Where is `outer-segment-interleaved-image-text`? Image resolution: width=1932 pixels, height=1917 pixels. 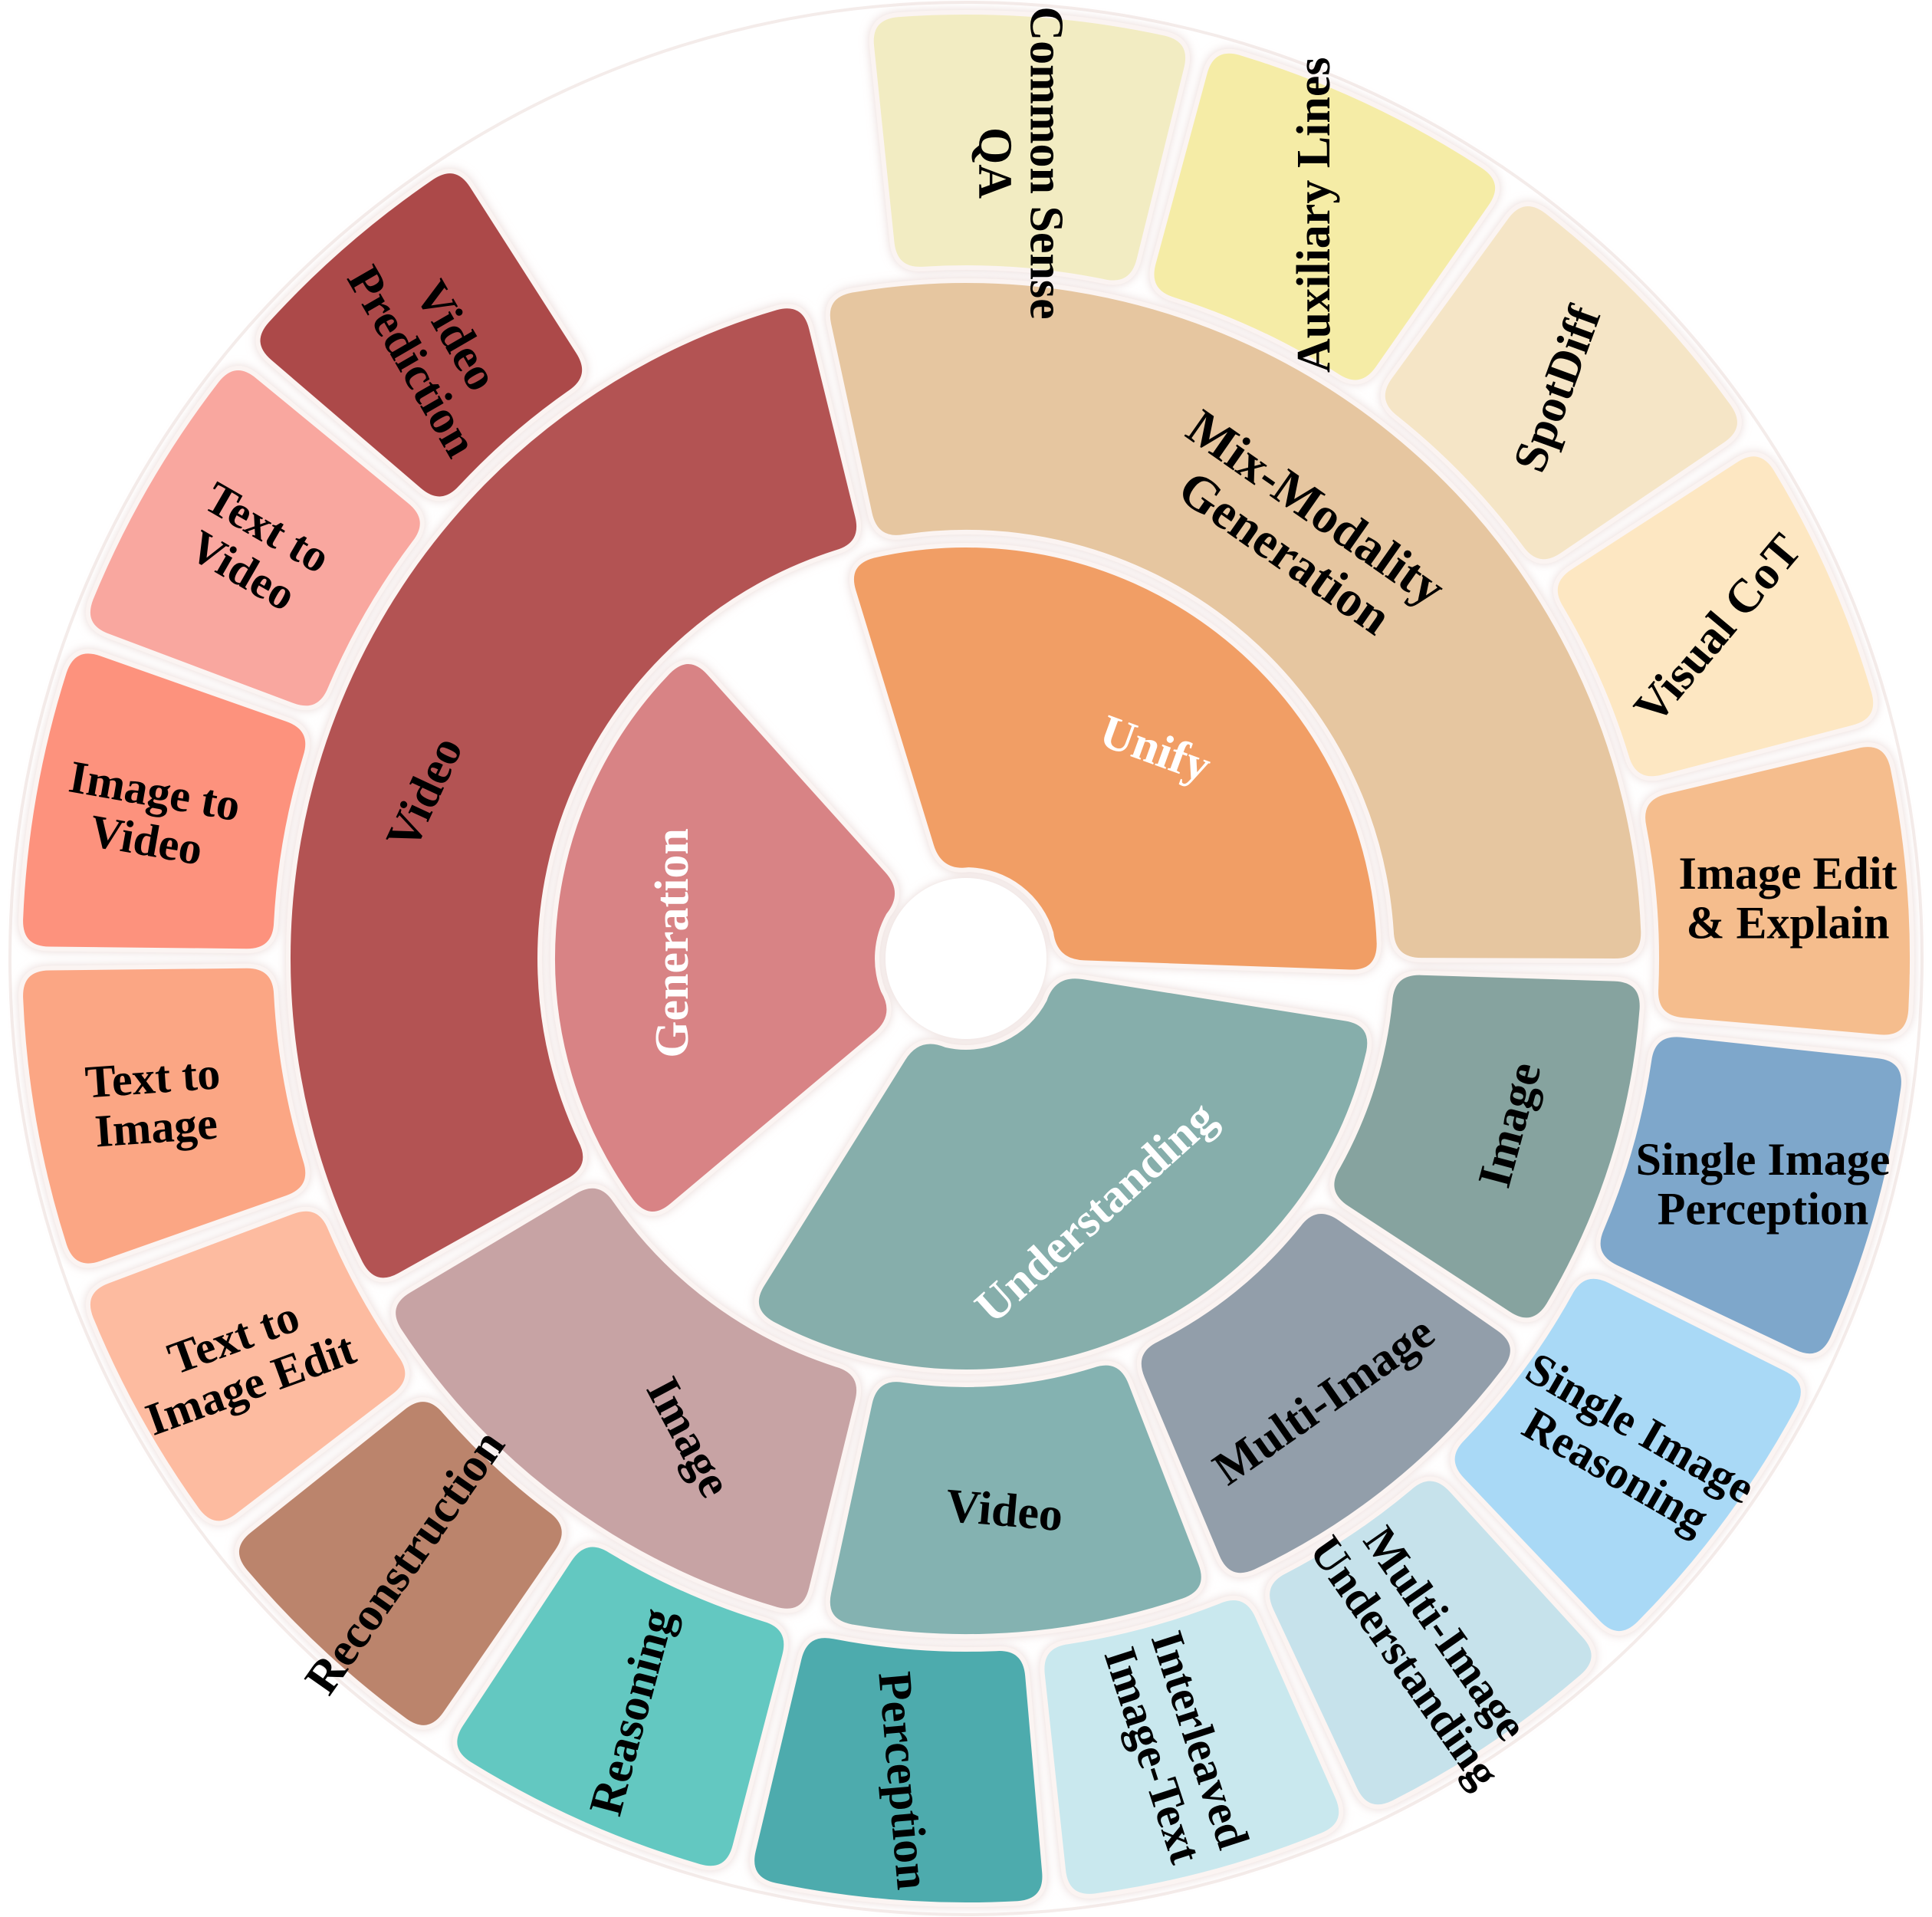 outer-segment-interleaved-image-text is located at coordinates (1192, 1748).